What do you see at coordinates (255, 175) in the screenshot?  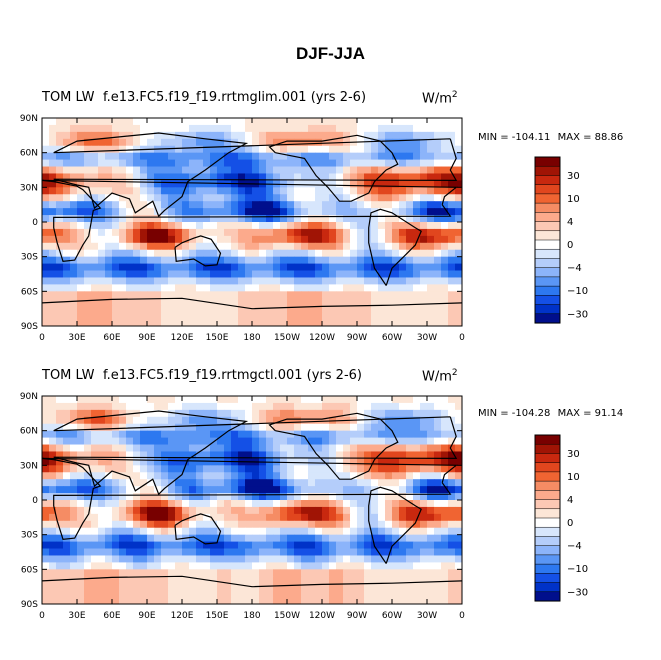 I see `coastline` at bounding box center [255, 175].